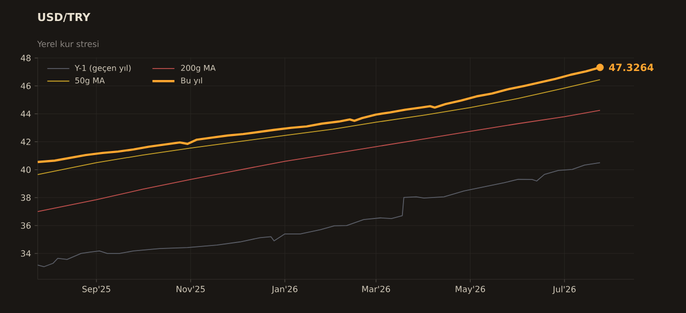 Image resolution: width=686 pixels, height=313 pixels. Describe the element at coordinates (471, 290) in the screenshot. I see `x-tick-label: May'26` at that location.